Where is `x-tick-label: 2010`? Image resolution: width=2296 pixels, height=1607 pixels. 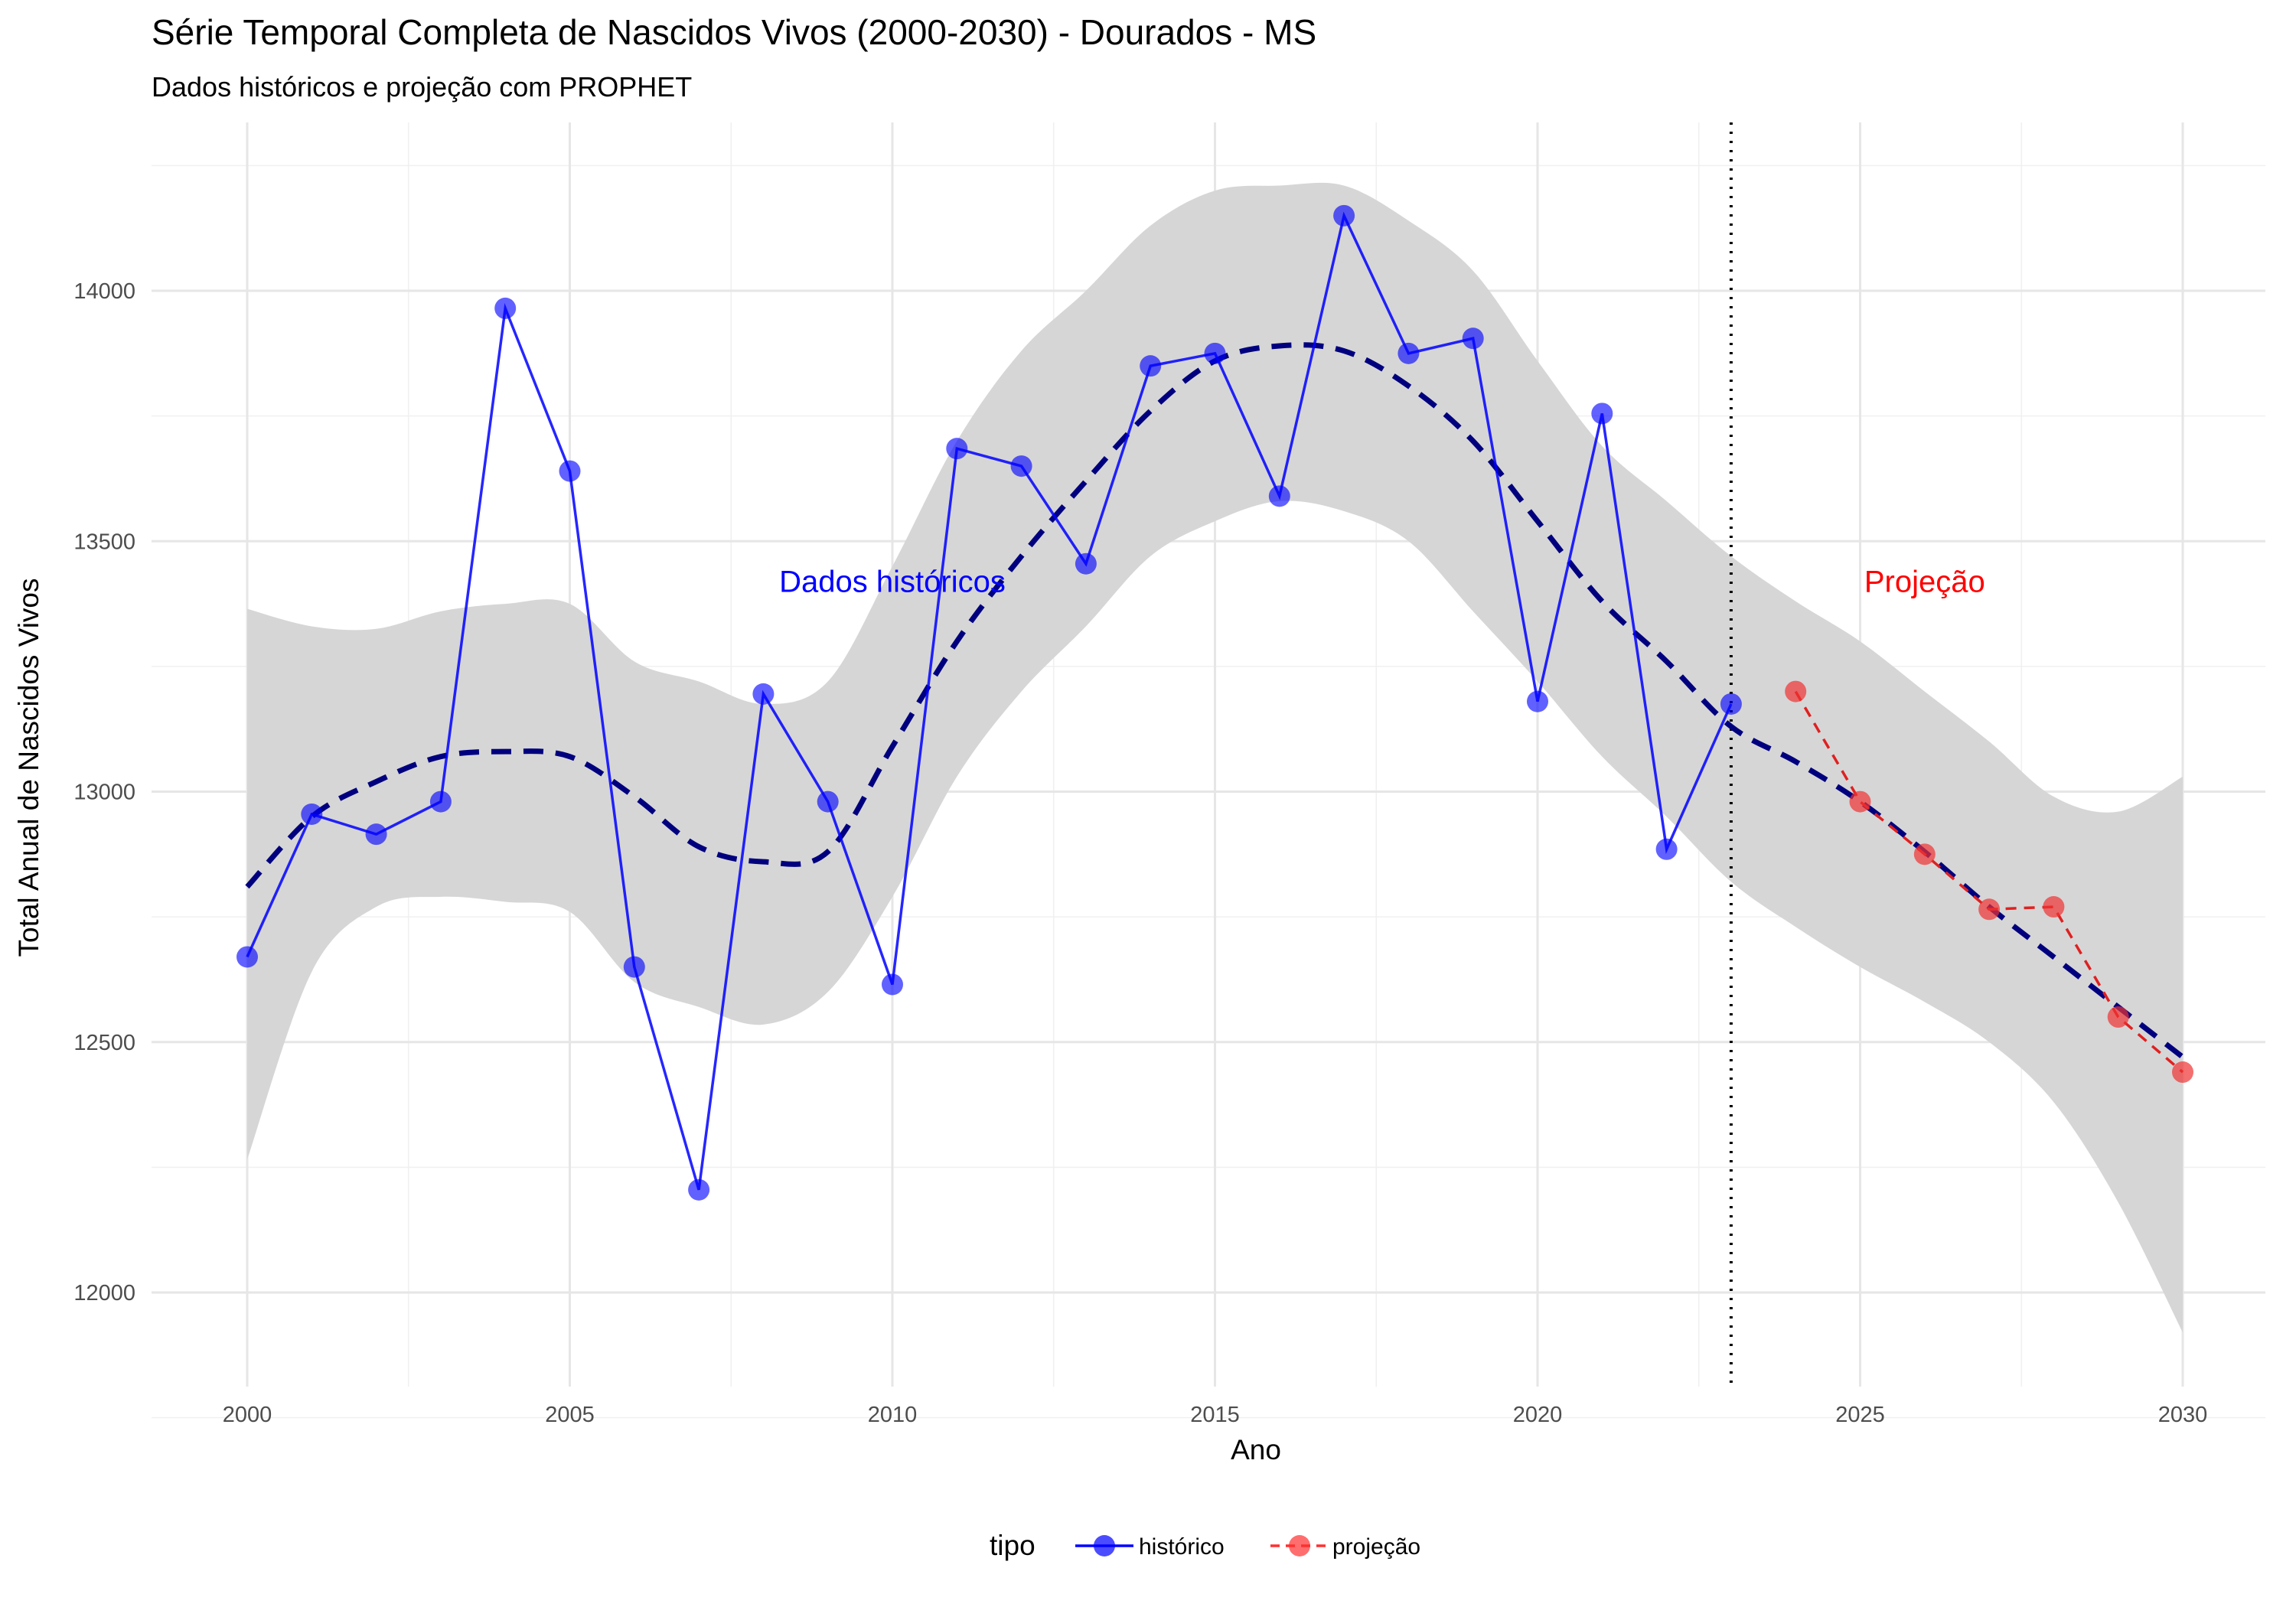 x-tick-label: 2010 is located at coordinates (893, 1415).